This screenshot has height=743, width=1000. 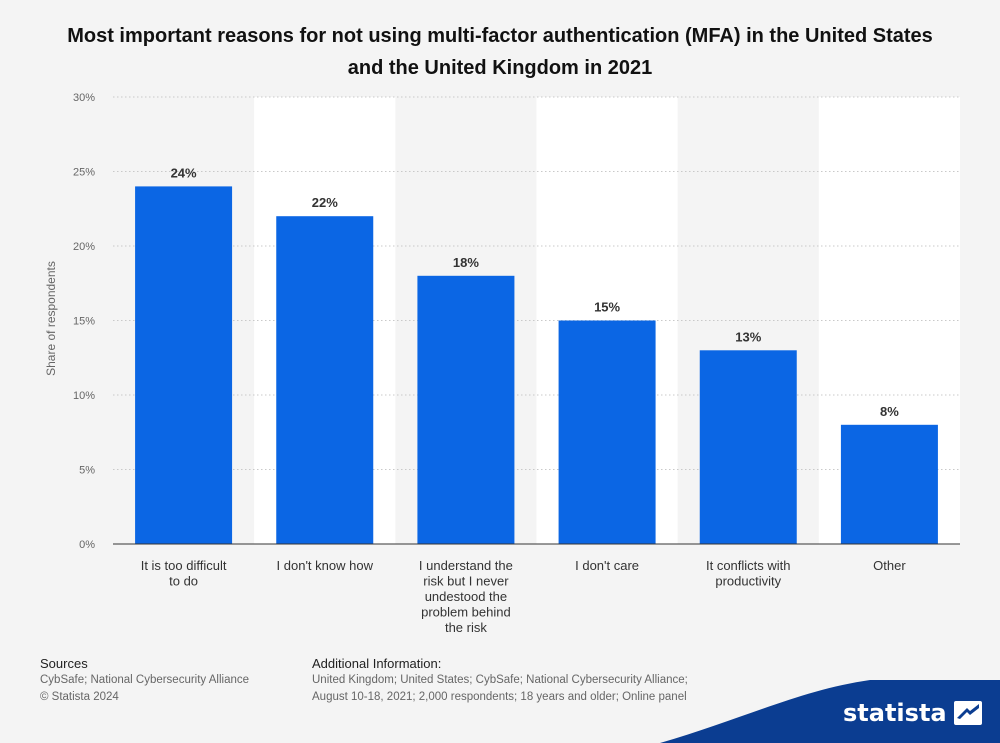 What do you see at coordinates (84, 173) in the screenshot?
I see `y-tick-label: 25%` at bounding box center [84, 173].